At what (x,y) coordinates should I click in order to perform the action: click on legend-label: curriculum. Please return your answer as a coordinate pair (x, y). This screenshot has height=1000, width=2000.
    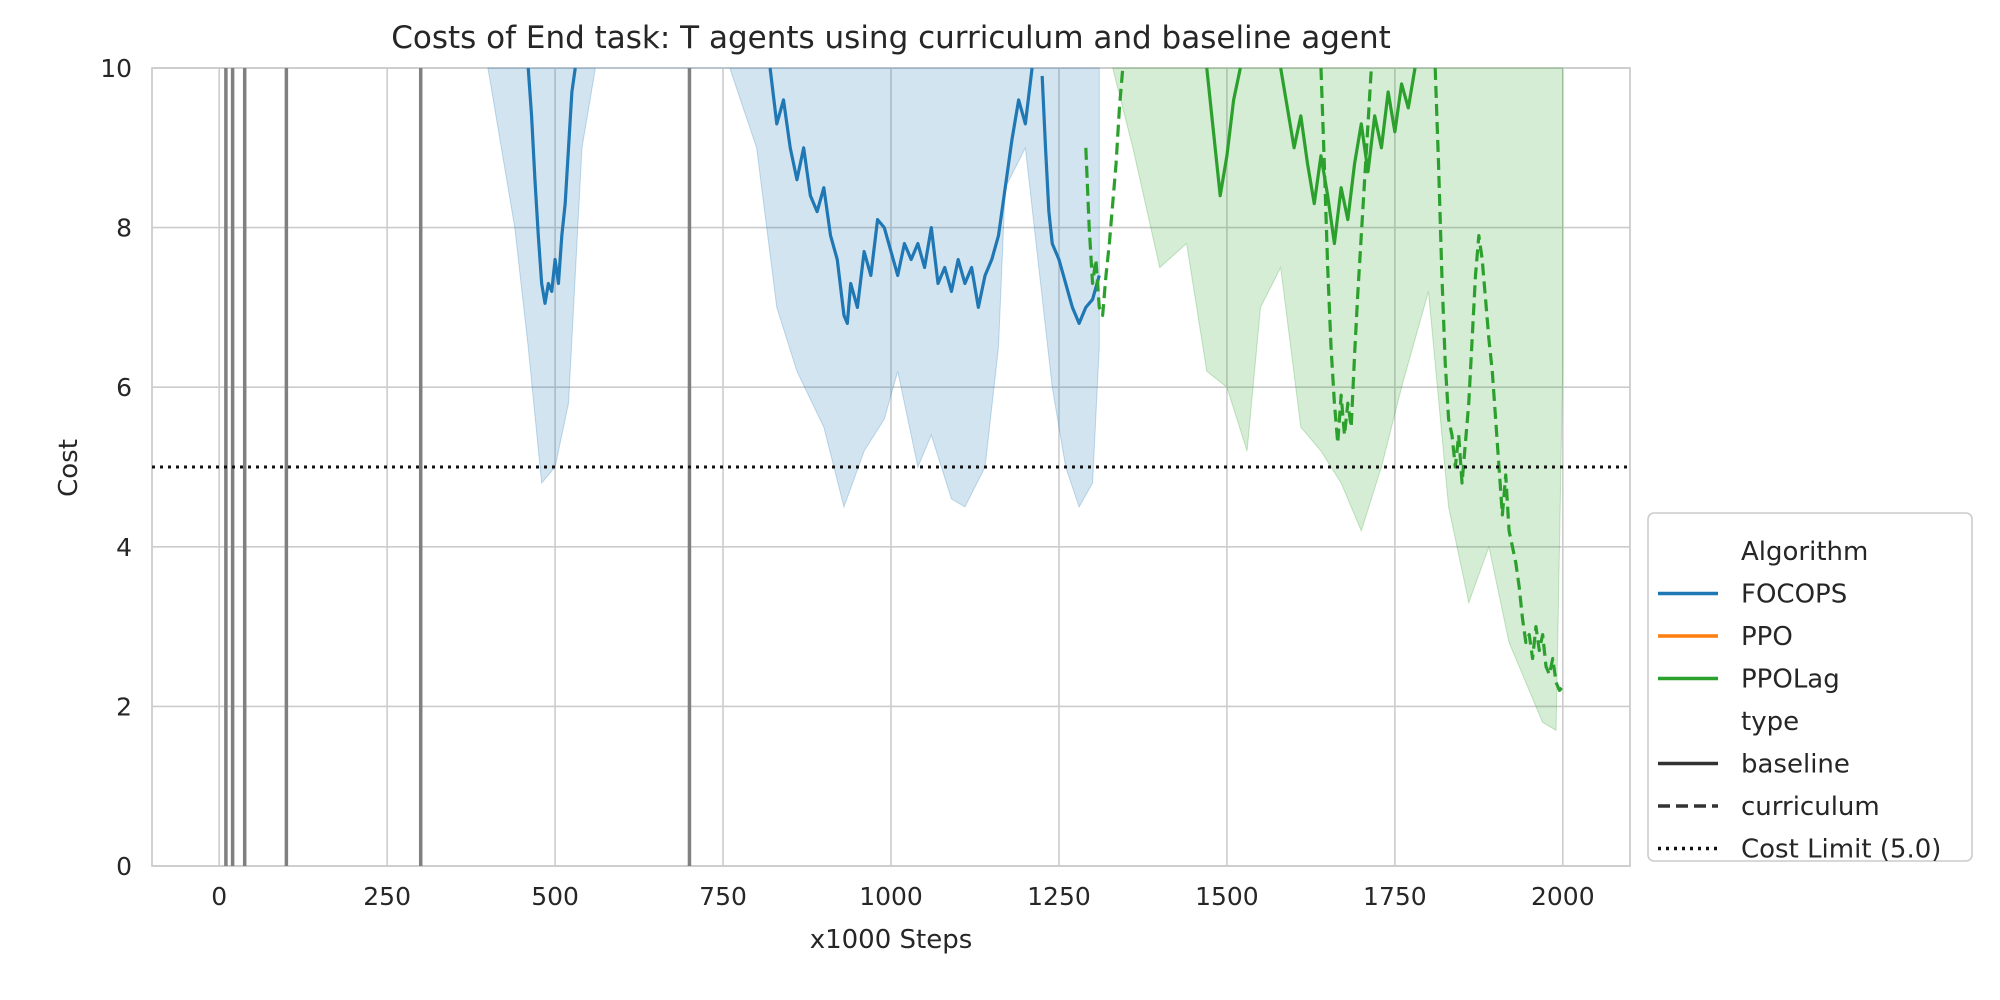
    Looking at the image, I should click on (1810, 807).